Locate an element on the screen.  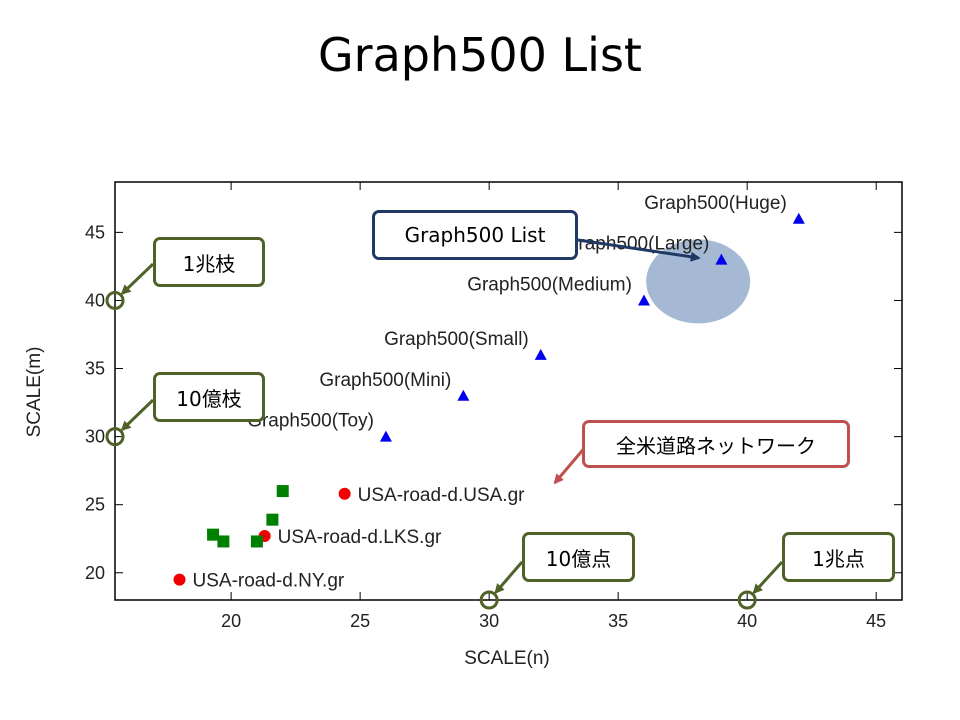
callout-box: 1兆枝 is located at coordinates (209, 262).